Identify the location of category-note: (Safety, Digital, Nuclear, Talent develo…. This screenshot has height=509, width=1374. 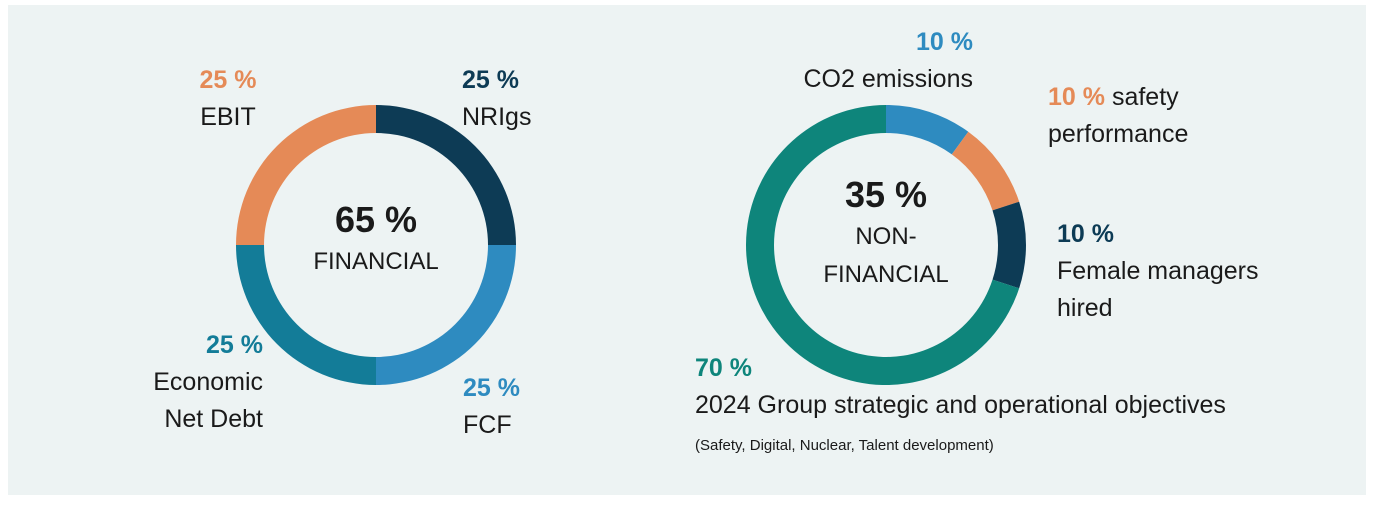
(844, 445).